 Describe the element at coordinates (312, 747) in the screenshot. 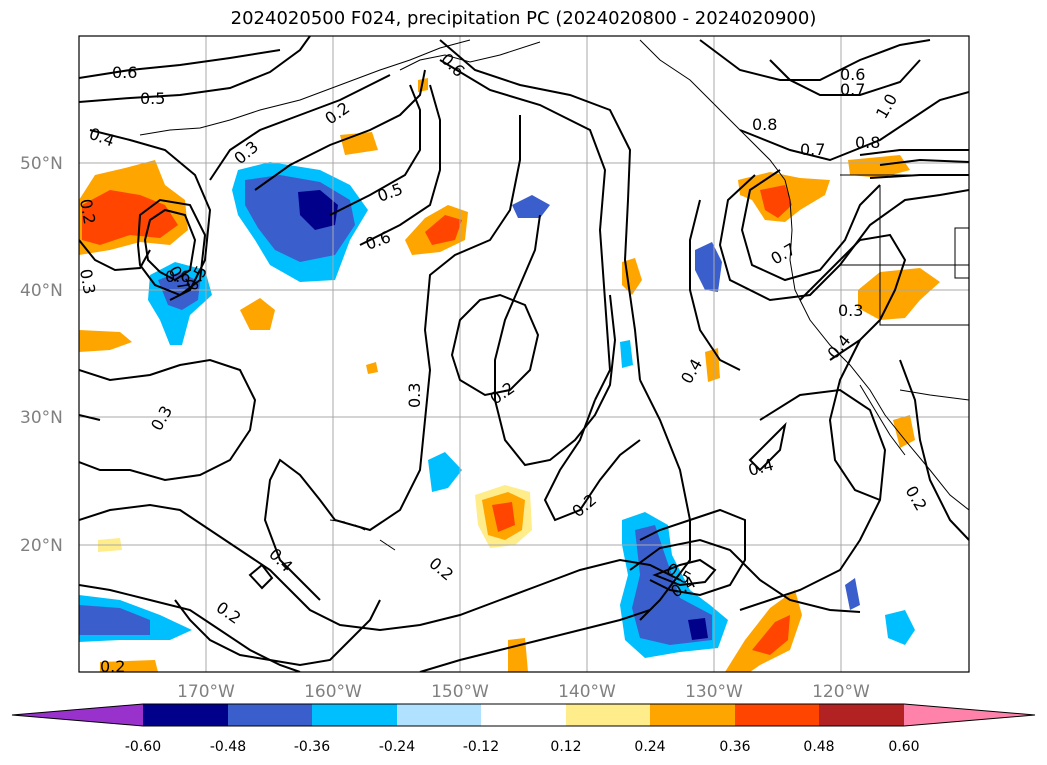

I see `colorbar-label: -0.36` at that location.